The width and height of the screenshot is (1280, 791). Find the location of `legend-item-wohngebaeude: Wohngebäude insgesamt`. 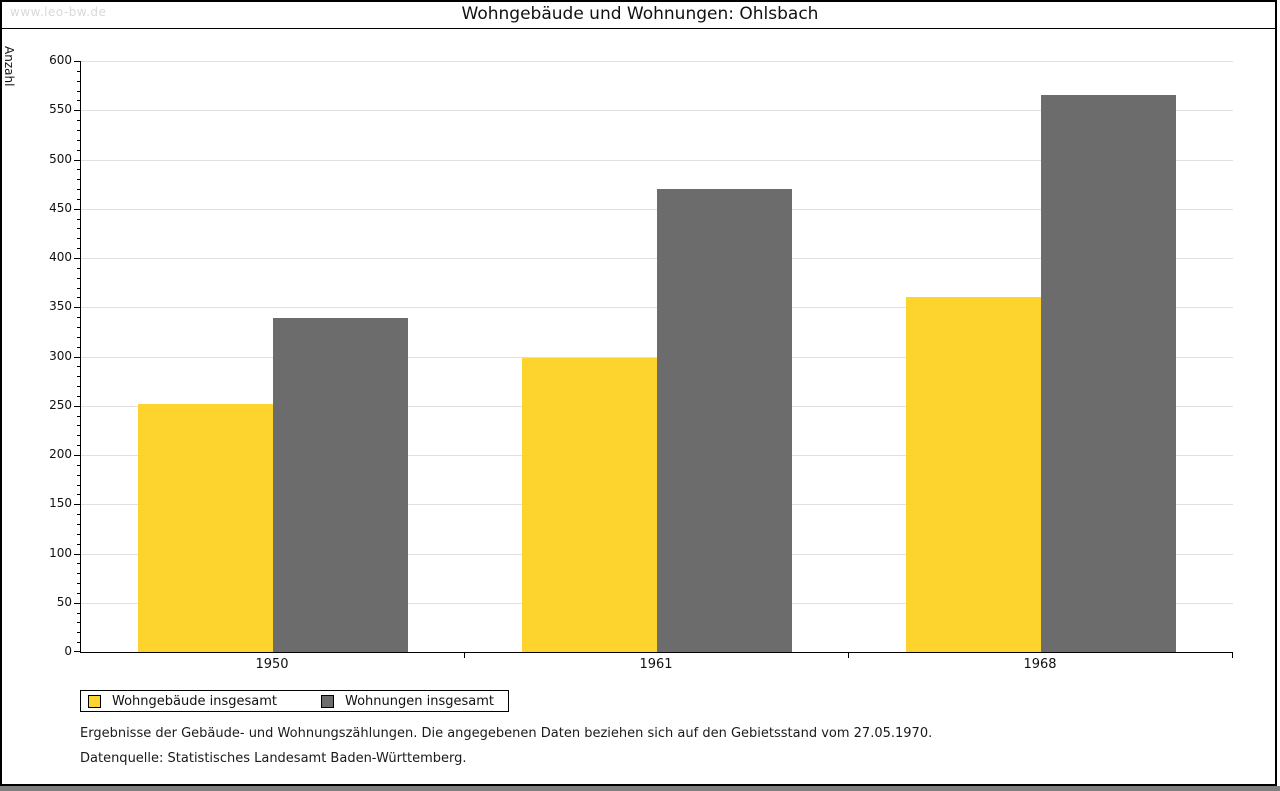

legend-item-wohngebaeude: Wohngebäude insgesamt is located at coordinates (182, 701).